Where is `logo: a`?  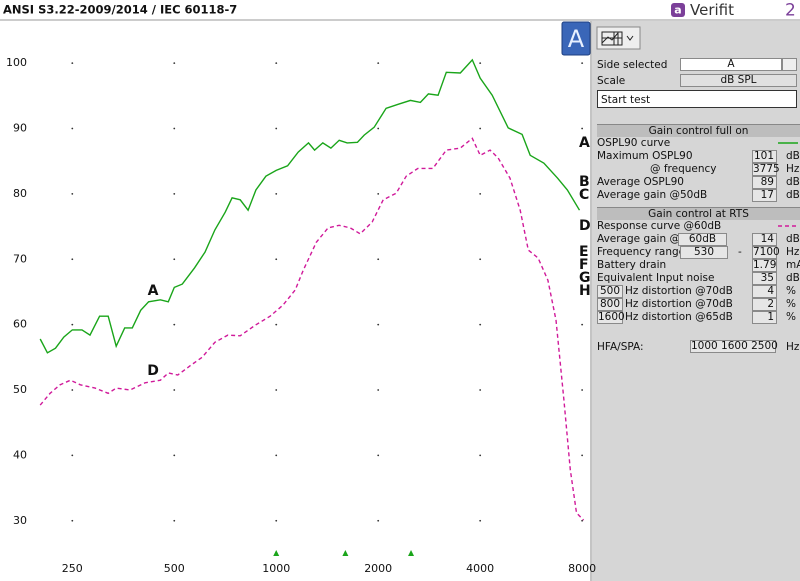
logo: a is located at coordinates (677, 10).